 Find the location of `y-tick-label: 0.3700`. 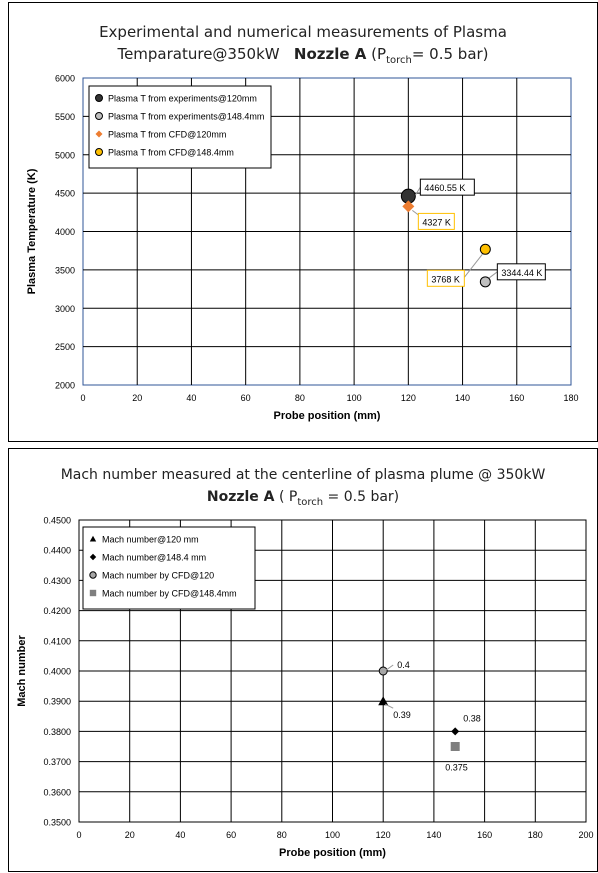

y-tick-label: 0.3700 is located at coordinates (57, 762).